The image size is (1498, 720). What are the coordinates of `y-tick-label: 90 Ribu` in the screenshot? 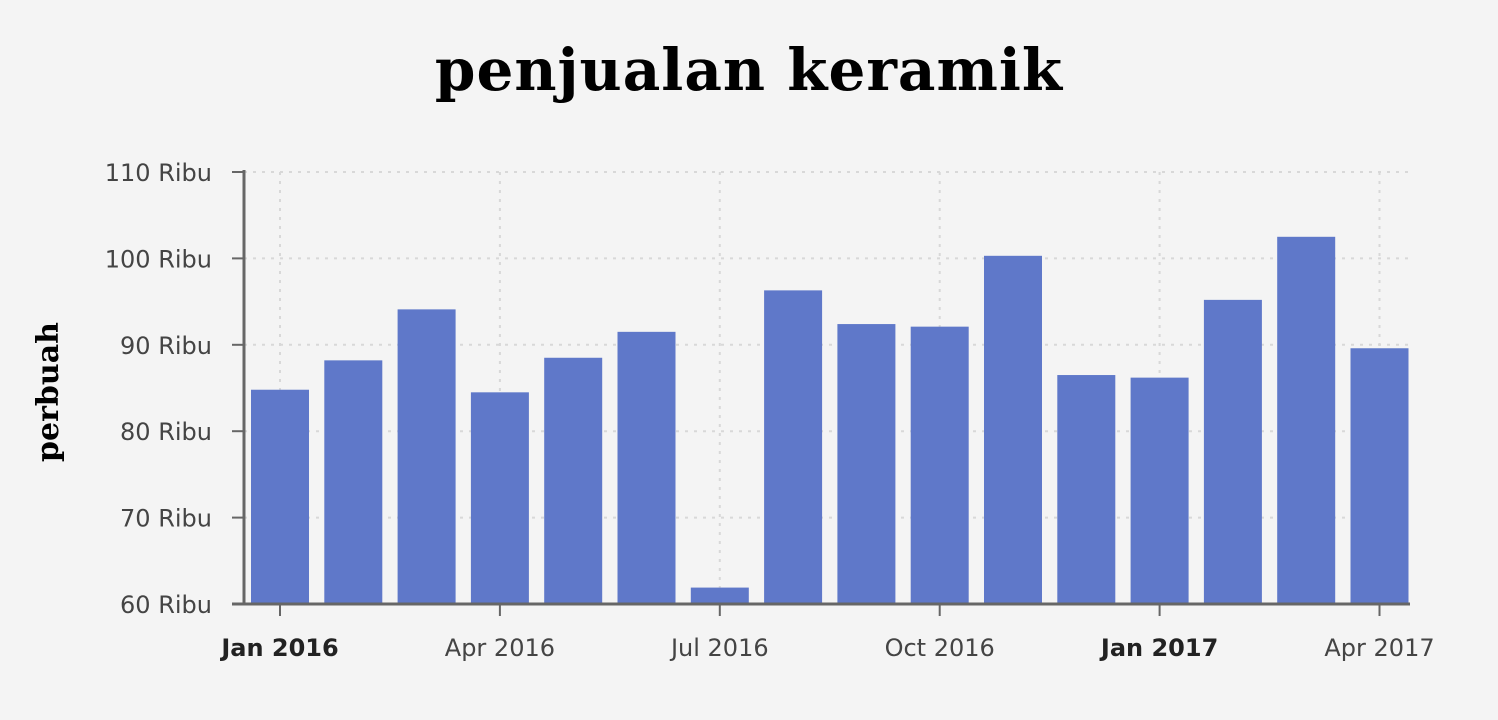 It's located at (166, 346).